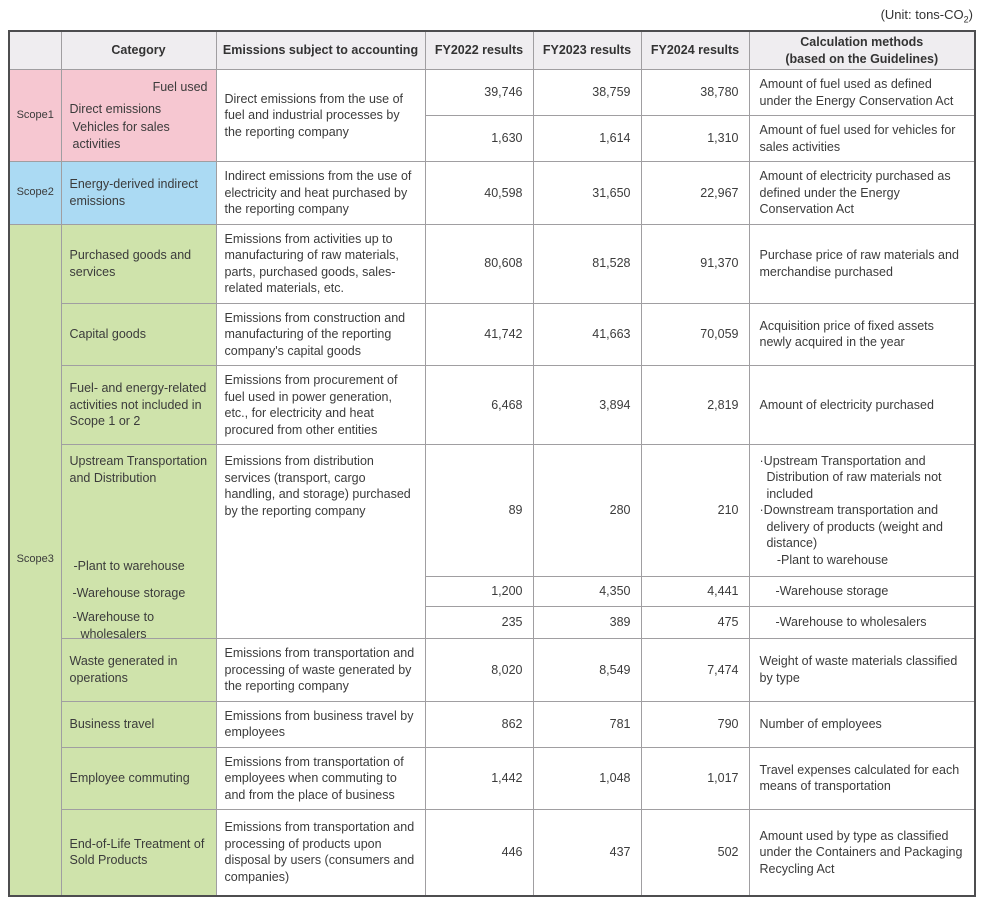  Describe the element at coordinates (479, 193) in the screenshot. I see `scope2-fy2022-value: 40,598` at that location.